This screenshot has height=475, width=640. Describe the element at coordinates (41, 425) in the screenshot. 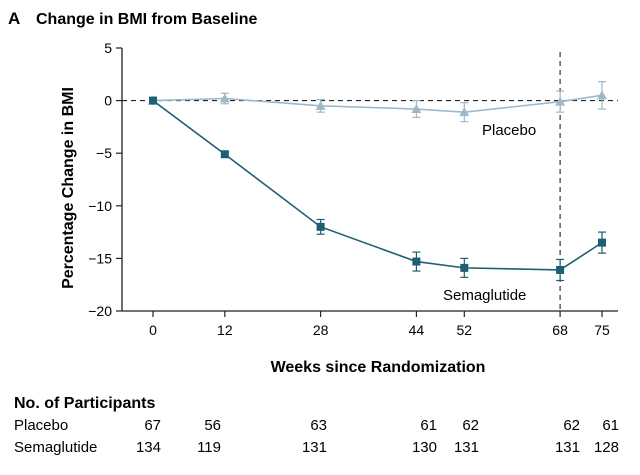

I see `participants-row-label: Placebo` at that location.